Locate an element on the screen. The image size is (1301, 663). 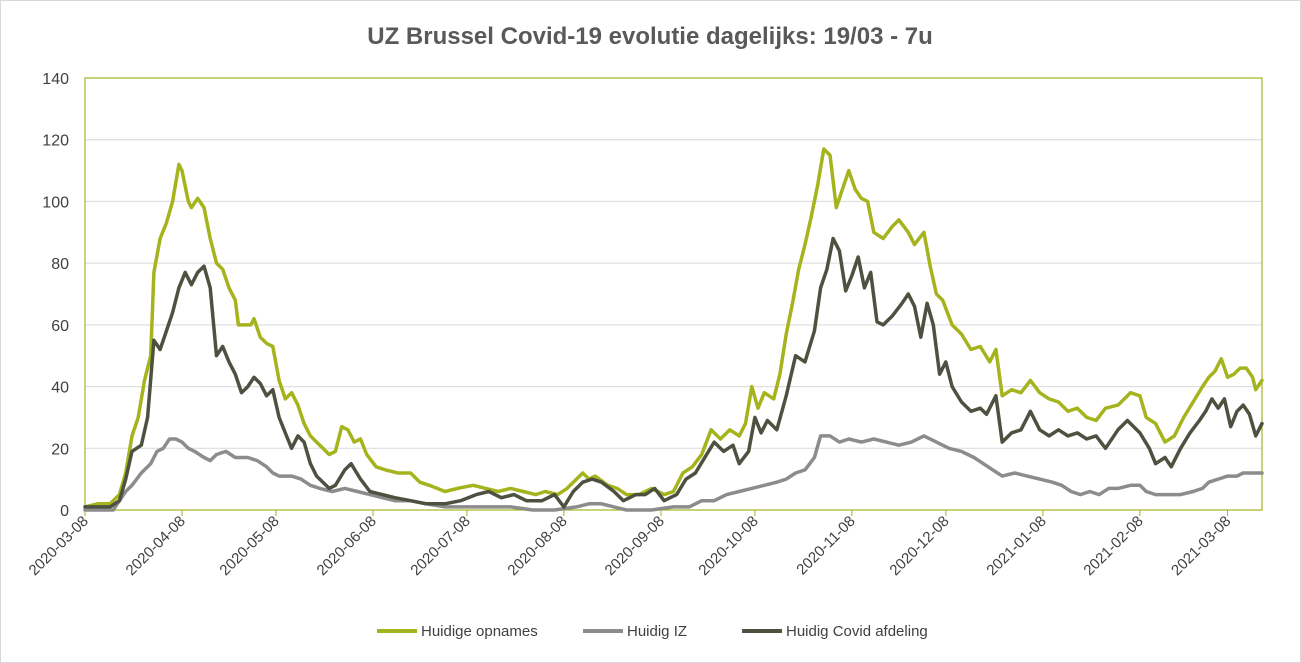
y-tick-label: 140 is located at coordinates (55, 79).